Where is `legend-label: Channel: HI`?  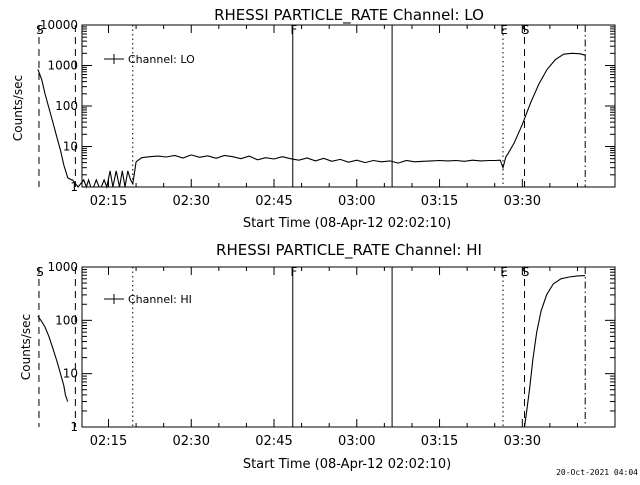
legend-label: Channel: HI is located at coordinates (160, 299).